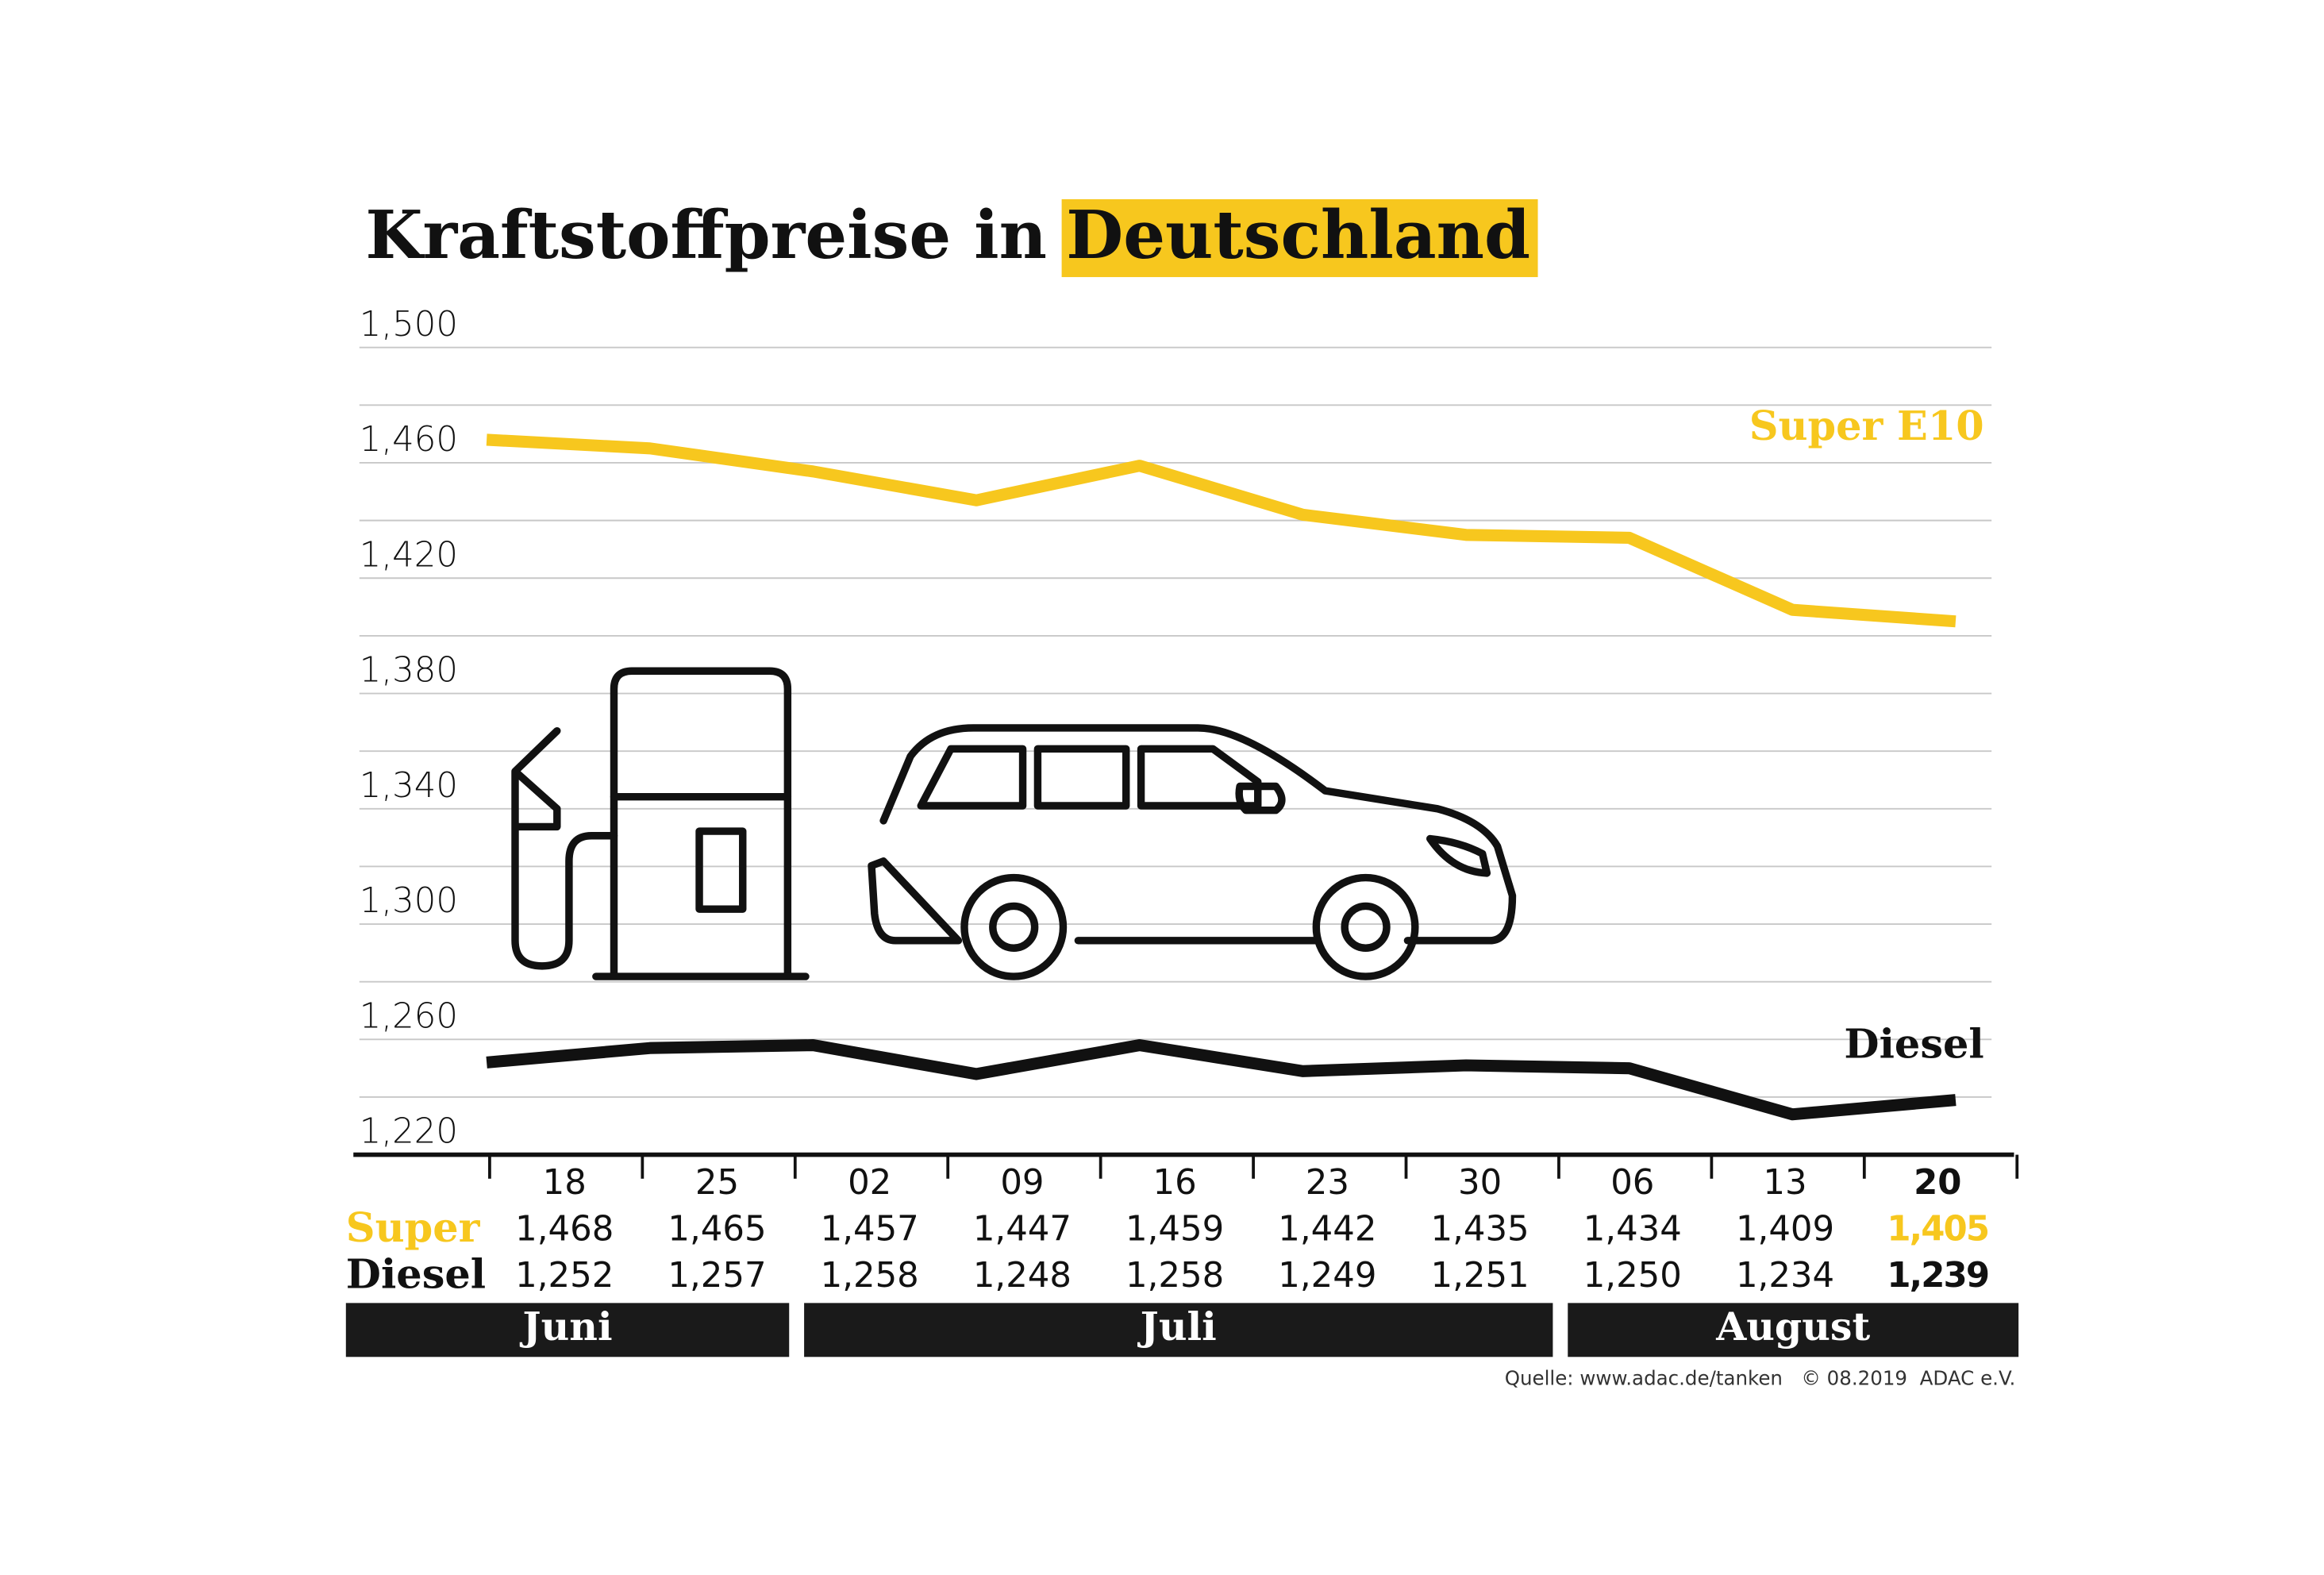 This screenshot has width=2324, height=1575. I want to click on x-tick-label: 09, so click(1022, 1183).